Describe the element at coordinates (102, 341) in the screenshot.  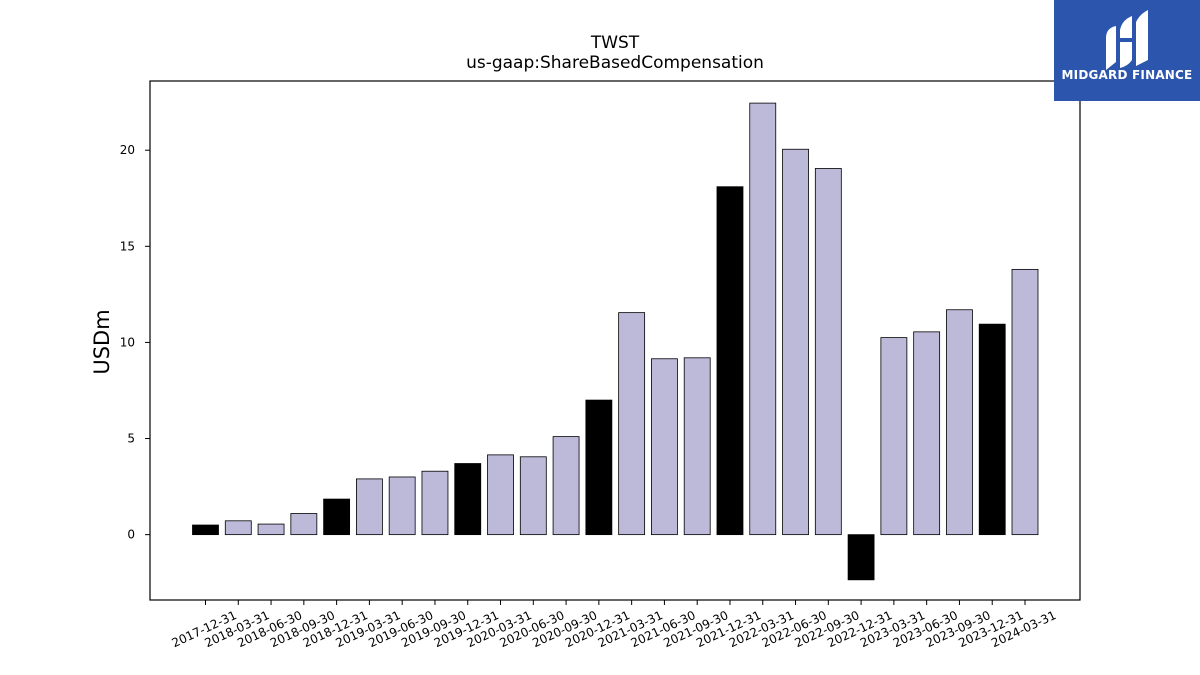
I see `y-axis-label: USDm` at that location.